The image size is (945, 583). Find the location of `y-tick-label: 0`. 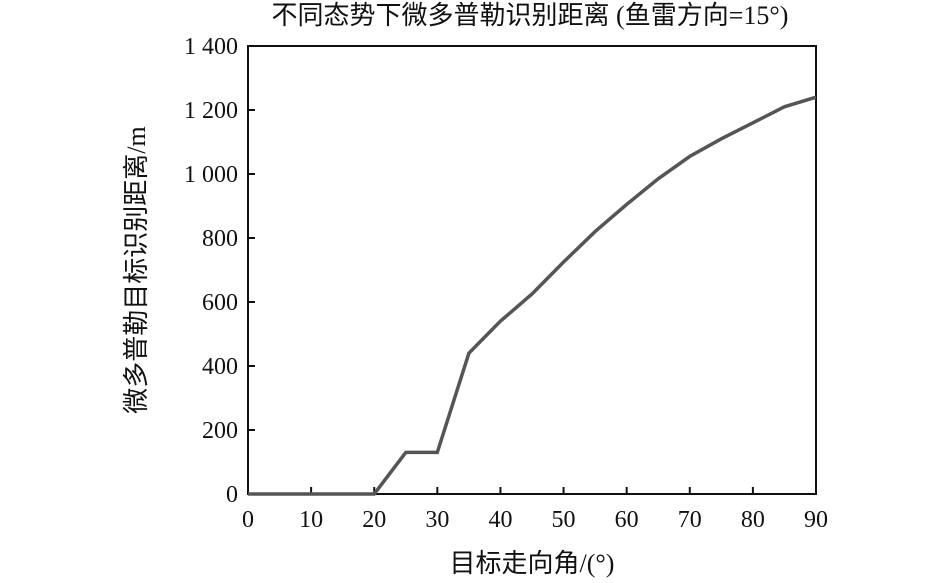

y-tick-label: 0 is located at coordinates (232, 495).